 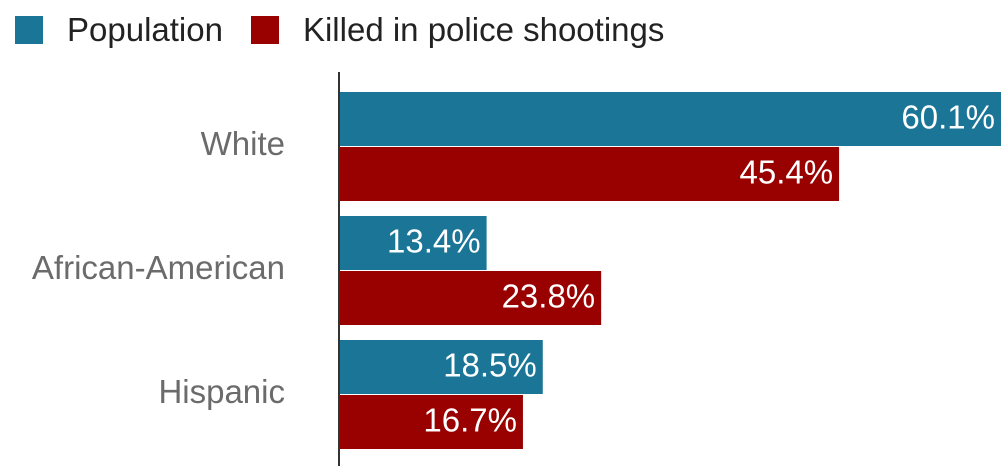 I want to click on legend-label-population: Population, so click(x=145, y=29).